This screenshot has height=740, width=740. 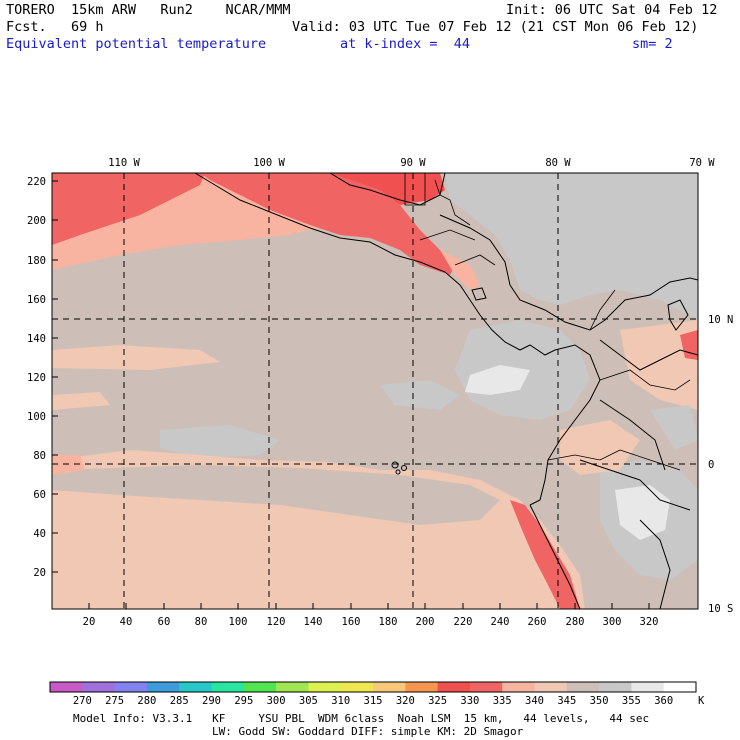 I want to click on y-tick-label: 80, so click(x=39, y=456).